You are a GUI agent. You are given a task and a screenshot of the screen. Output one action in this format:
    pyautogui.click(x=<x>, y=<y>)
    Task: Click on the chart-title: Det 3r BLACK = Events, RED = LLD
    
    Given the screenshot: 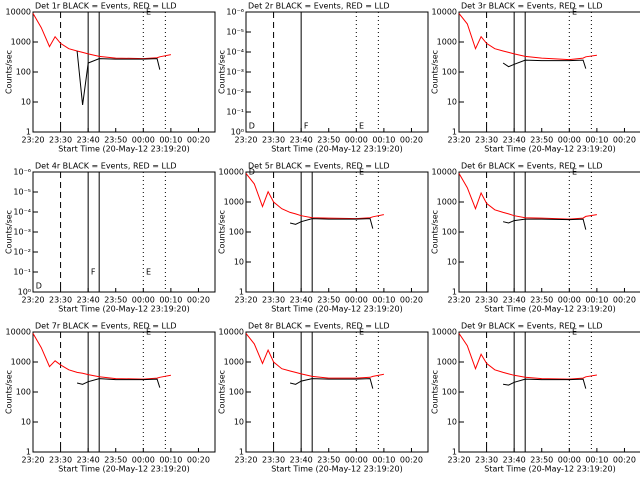 What is the action you would take?
    pyautogui.click(x=532, y=6)
    